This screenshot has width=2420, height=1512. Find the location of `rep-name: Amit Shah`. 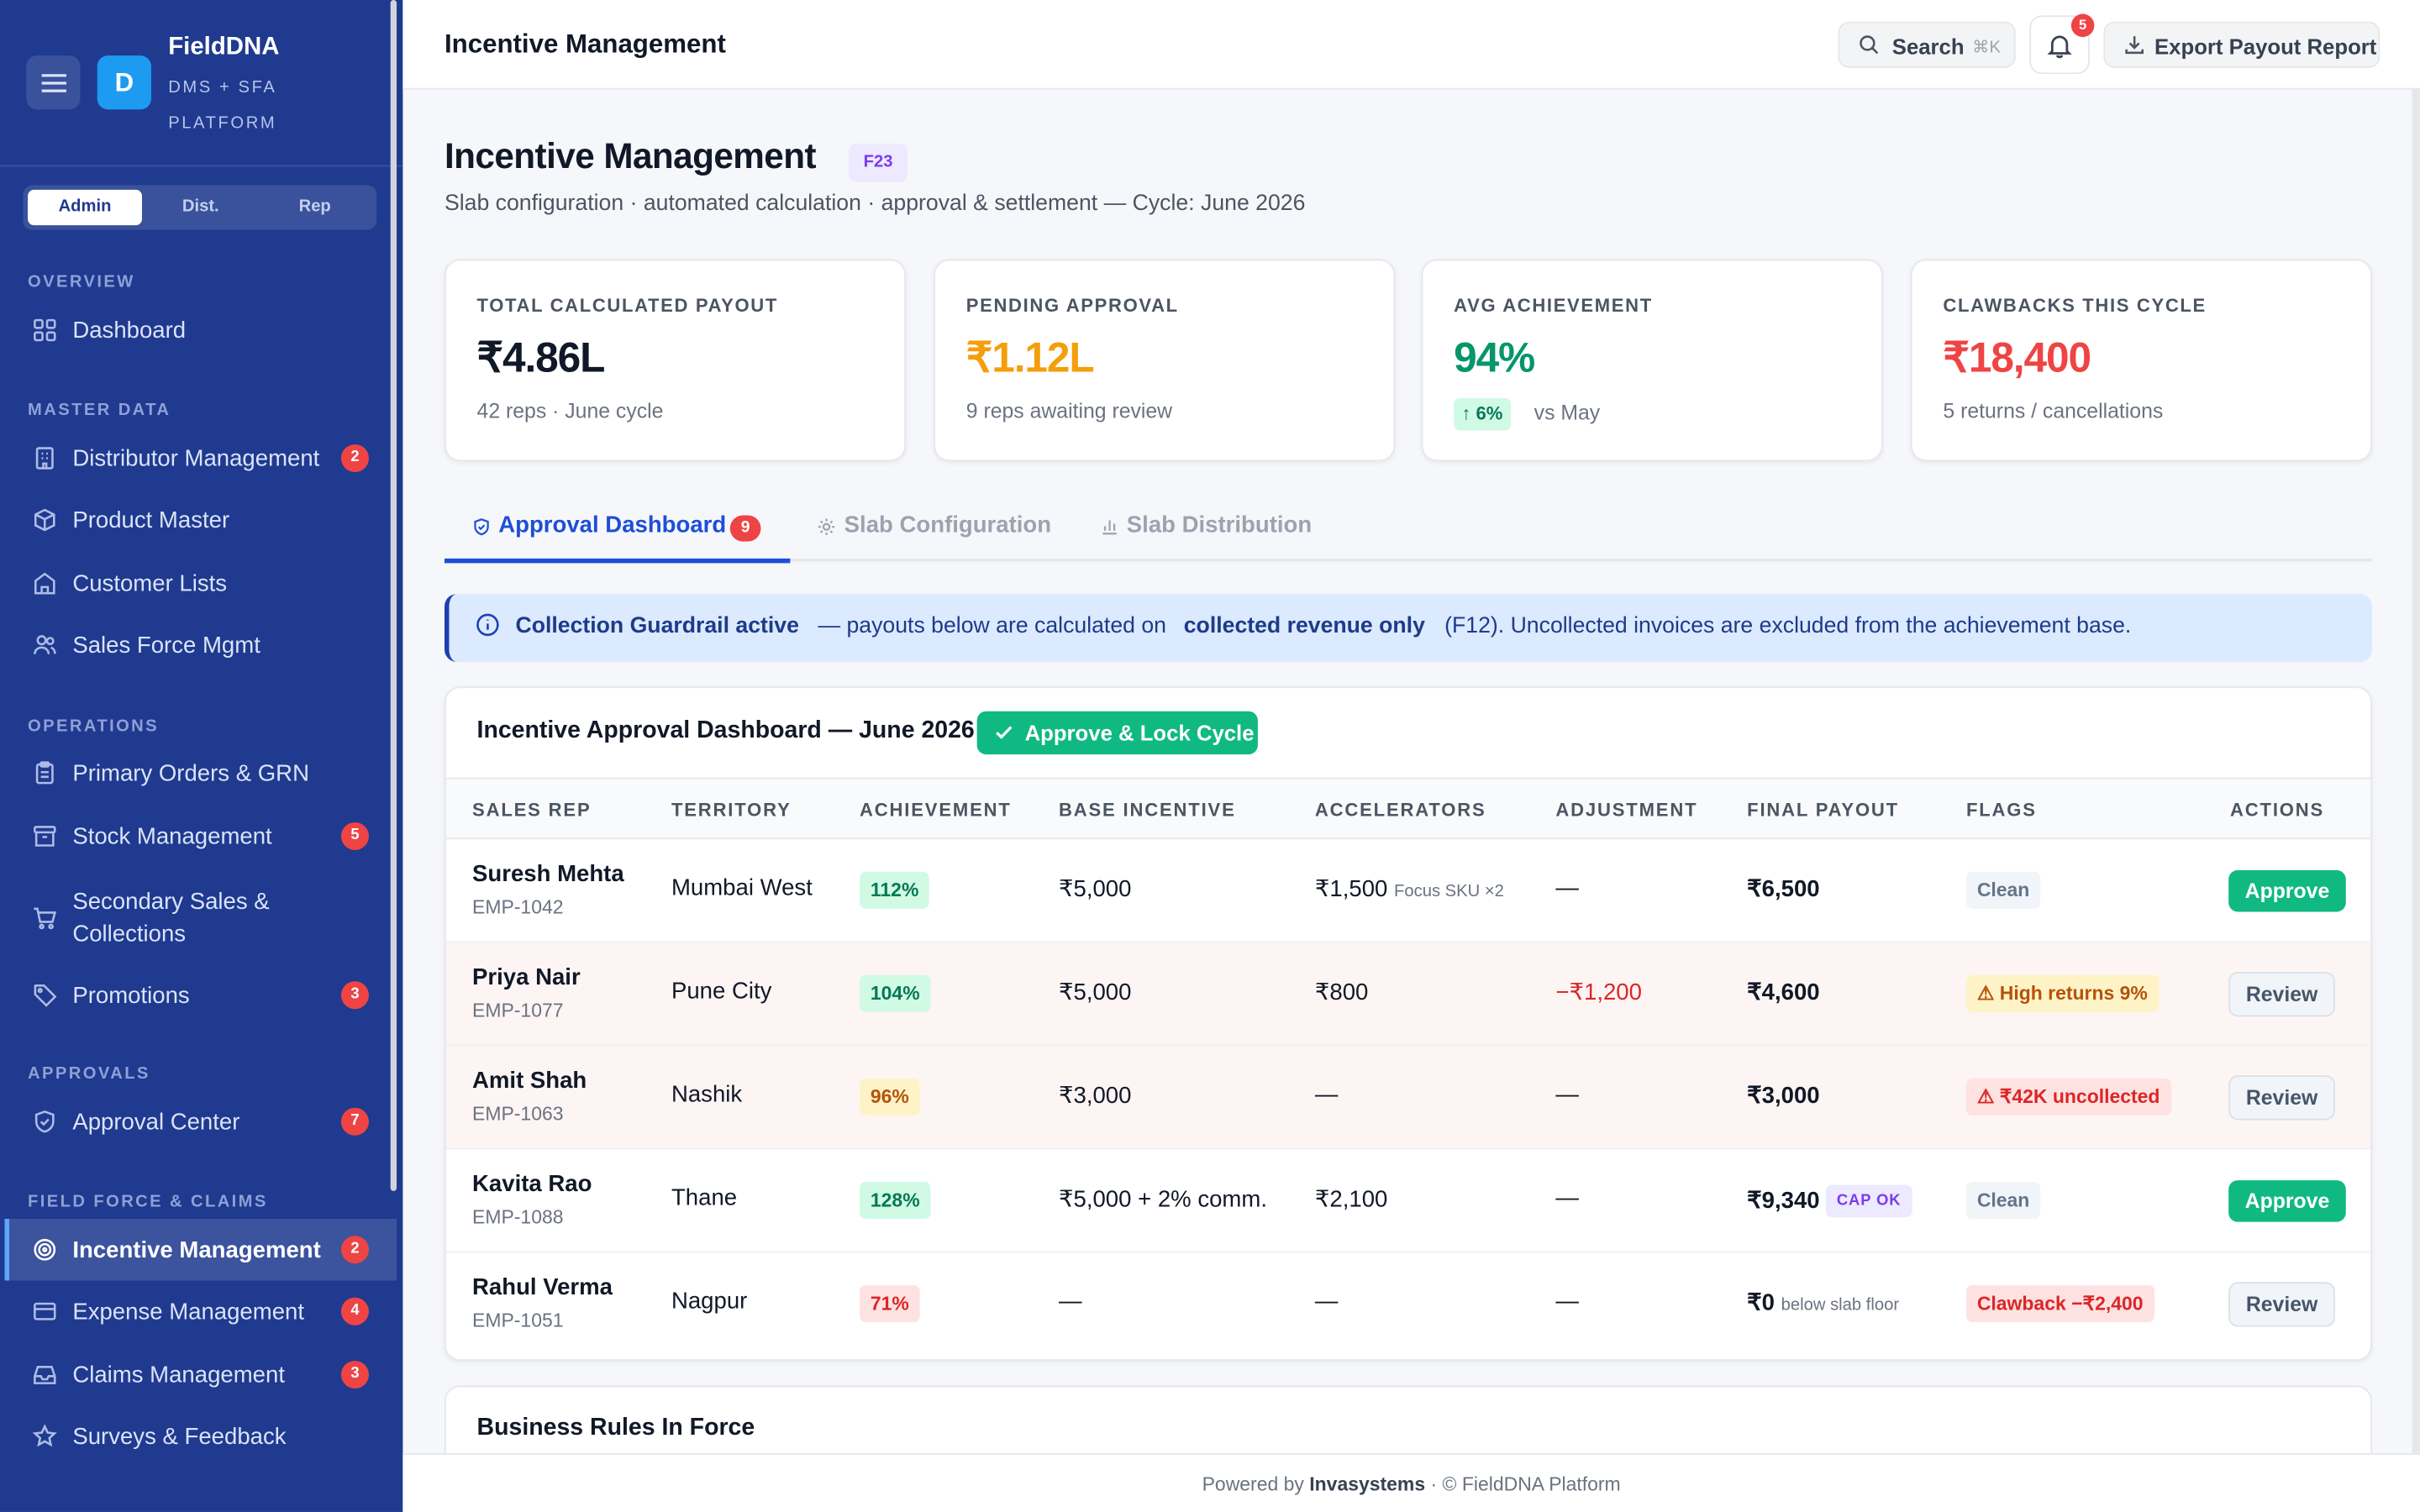

rep-name: Amit Shah is located at coordinates (529, 1081).